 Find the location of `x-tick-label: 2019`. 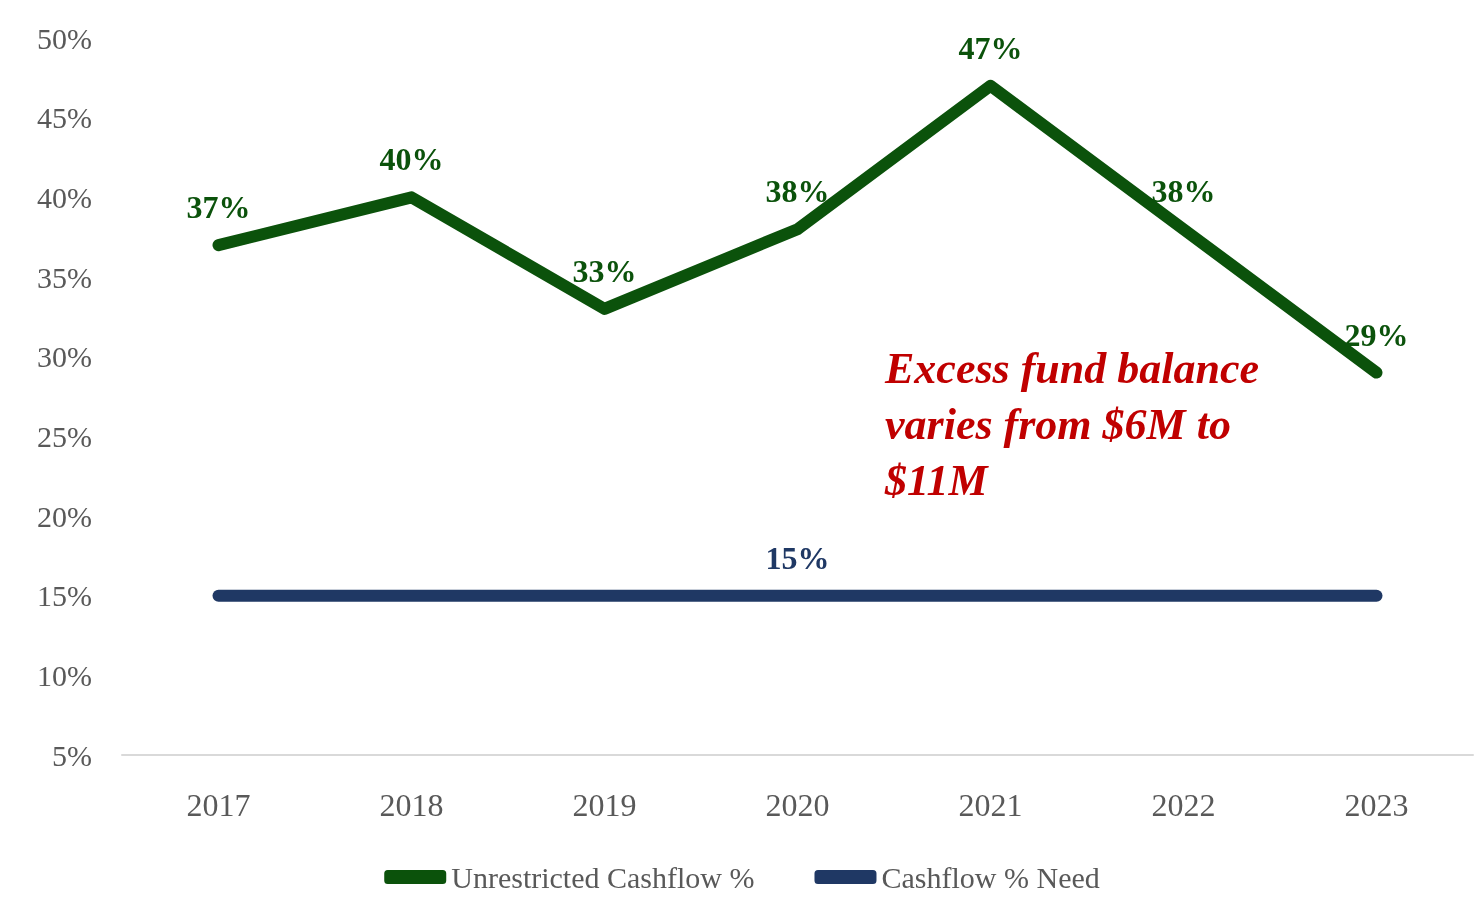

x-tick-label: 2019 is located at coordinates (604, 805).